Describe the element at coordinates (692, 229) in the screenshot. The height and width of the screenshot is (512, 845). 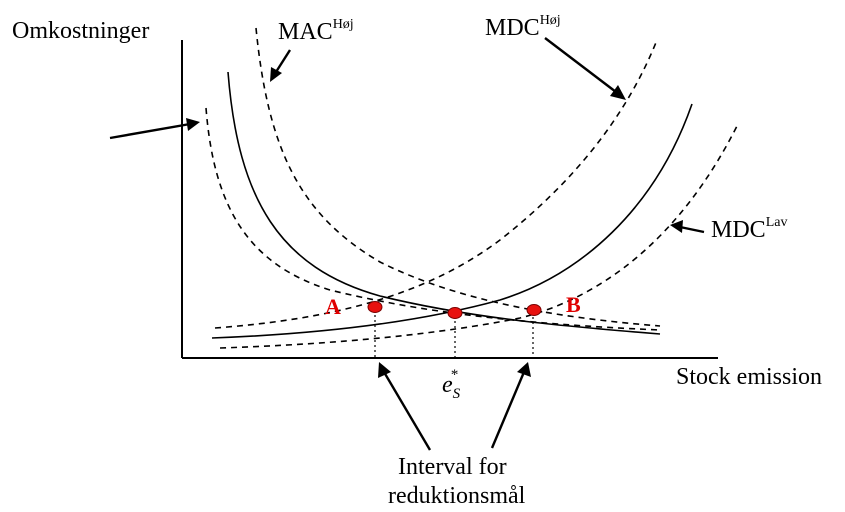
I see `arrow-mdc-low` at that location.